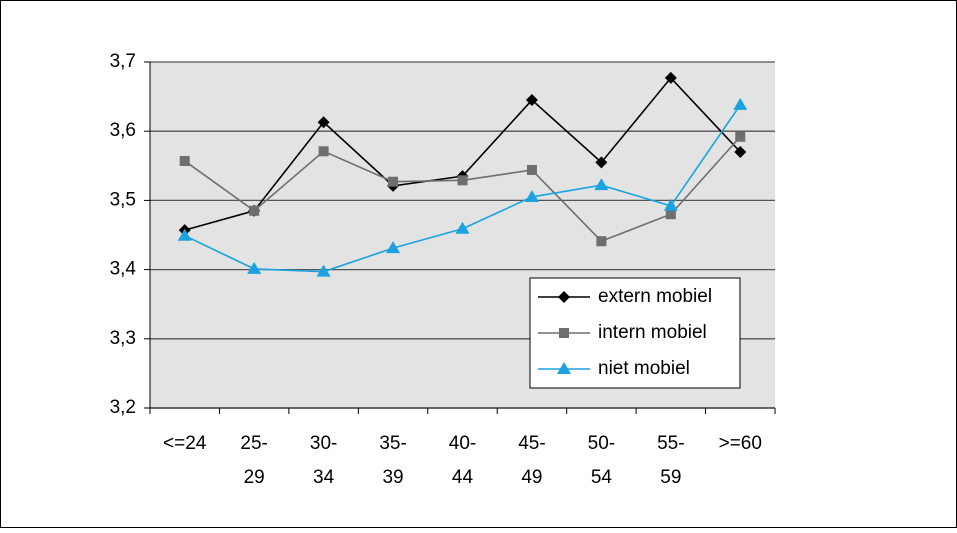 This screenshot has height=533, width=957. Describe the element at coordinates (644, 368) in the screenshot. I see `legend-label: niet mobiel` at that location.